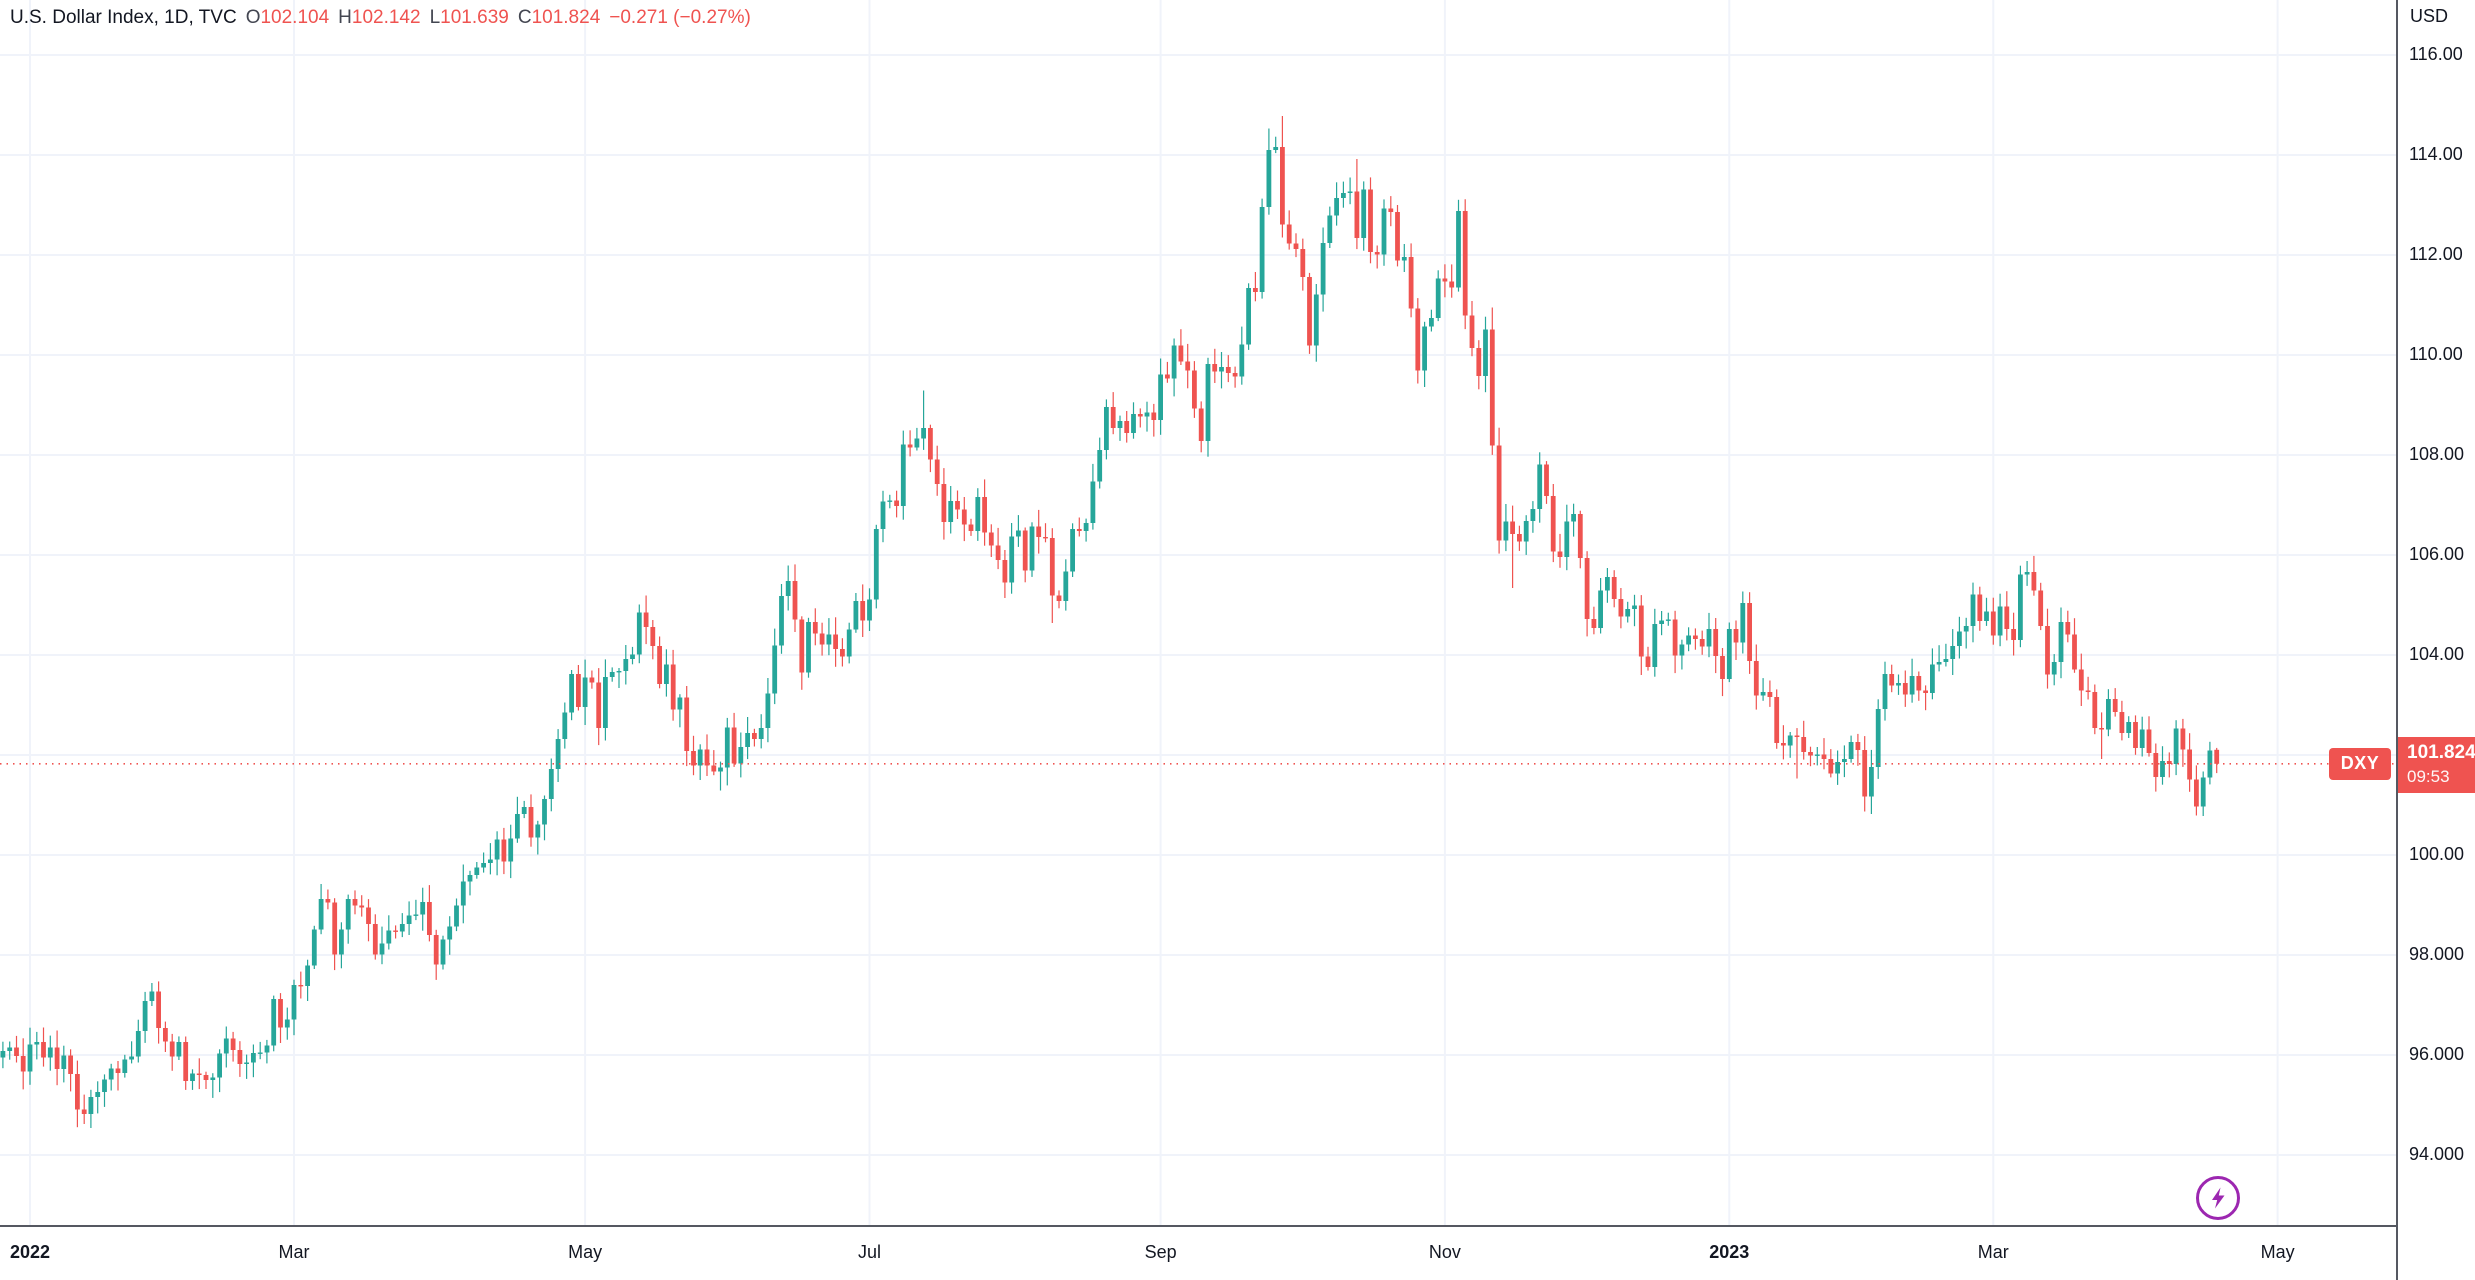 The width and height of the screenshot is (2475, 1280). I want to click on quick-trade-button, so click(2218, 1198).